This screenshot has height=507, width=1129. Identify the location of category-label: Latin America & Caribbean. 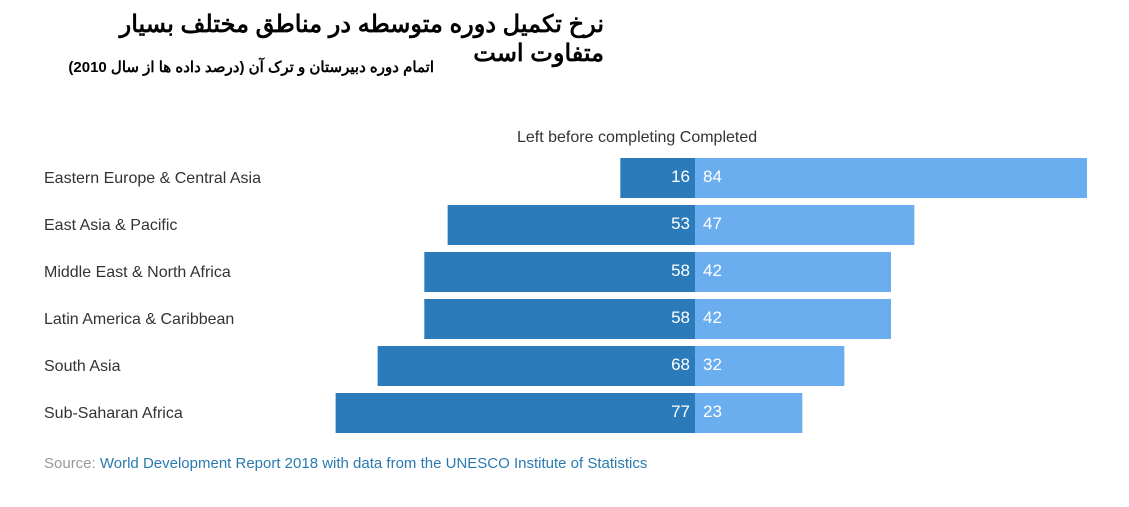
(139, 319).